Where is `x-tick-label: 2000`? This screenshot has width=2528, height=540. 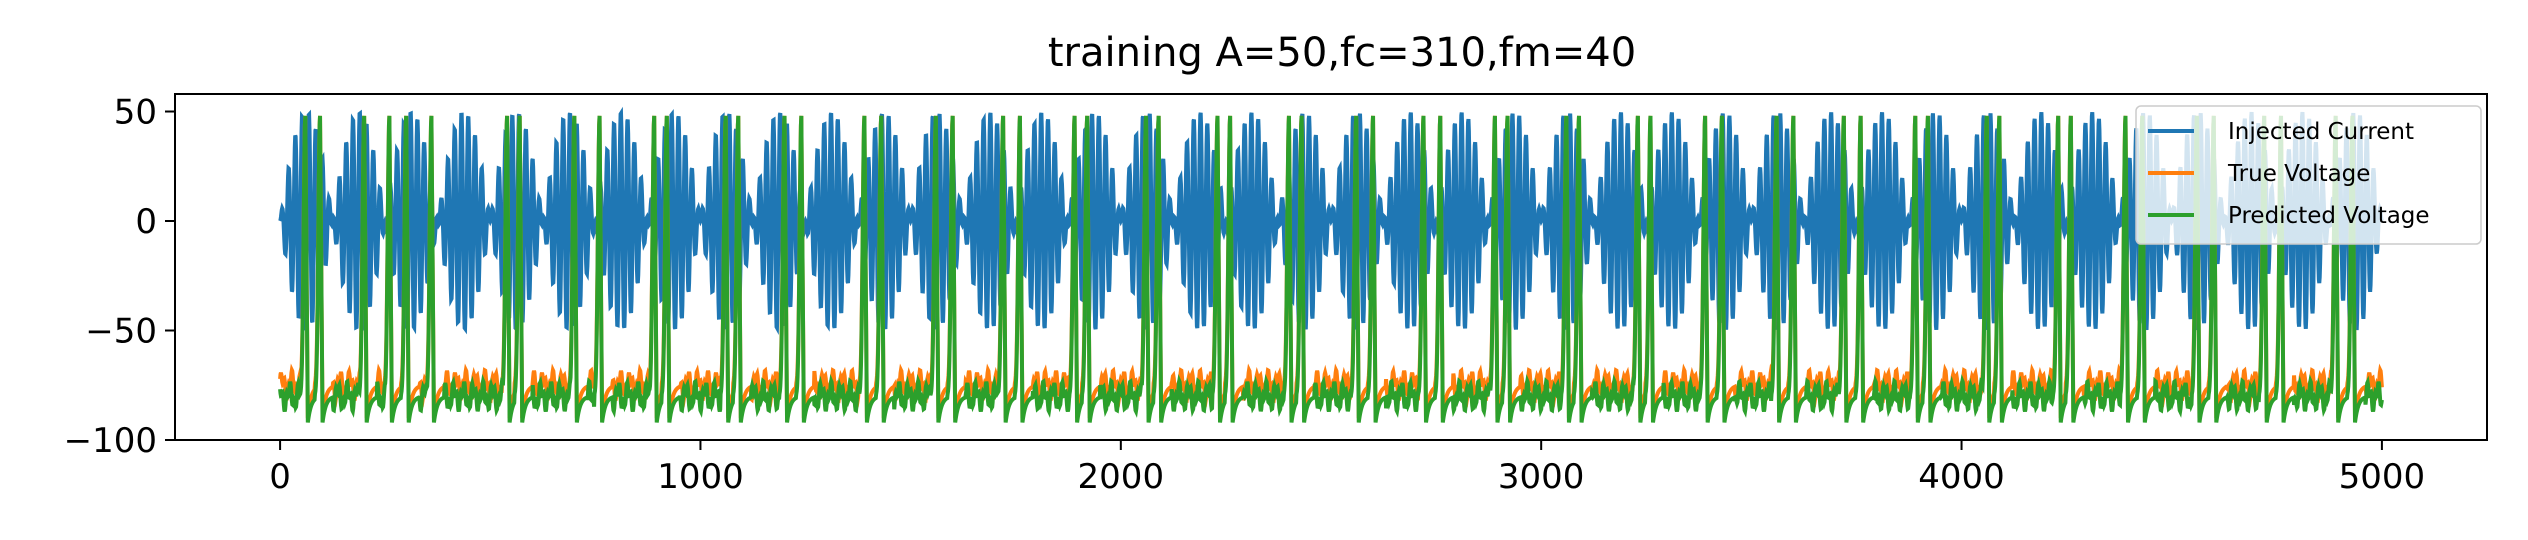 x-tick-label: 2000 is located at coordinates (1121, 477).